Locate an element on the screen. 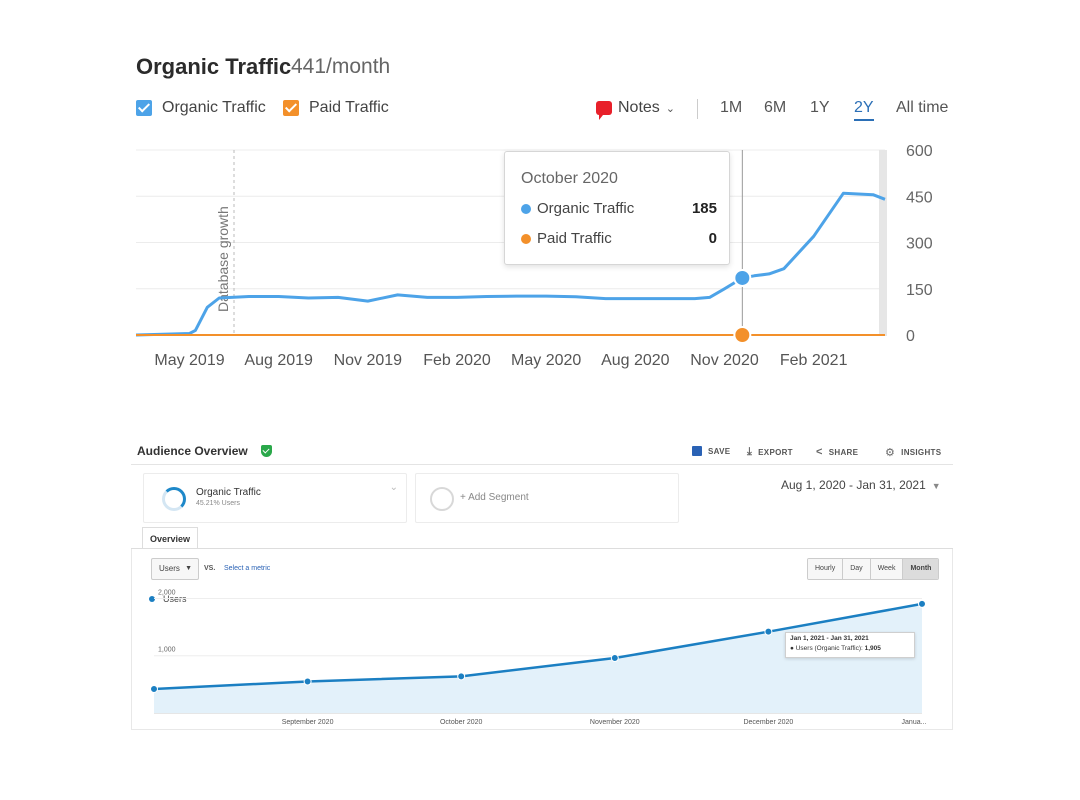  select-metric-link: Select a metric is located at coordinates (247, 568).